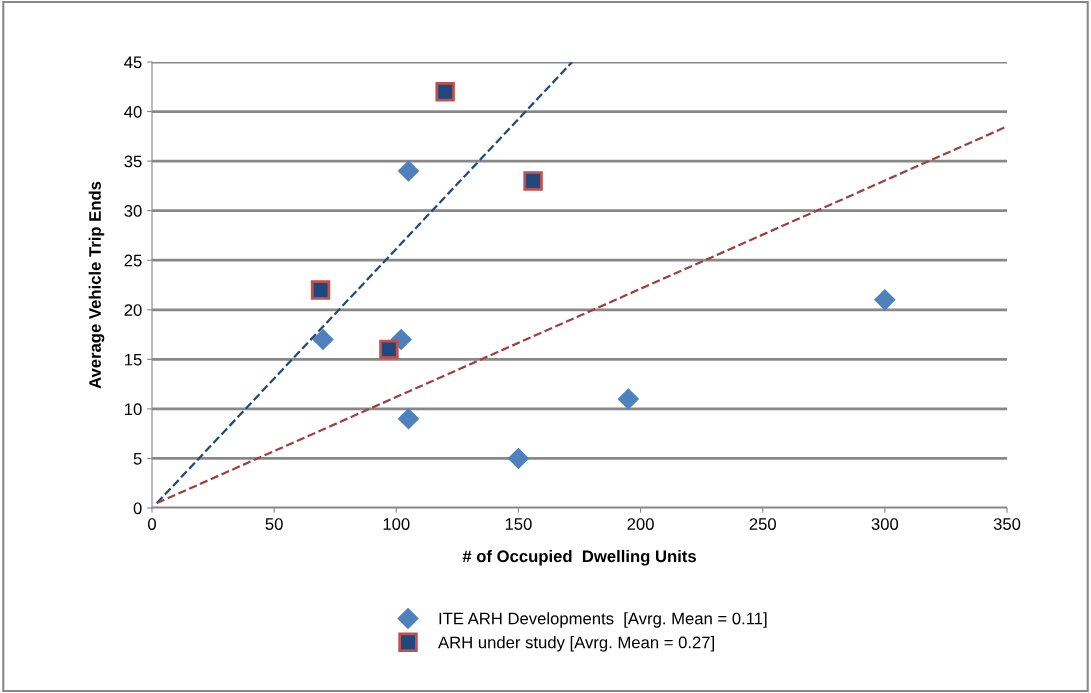 This screenshot has height=693, width=1091. What do you see at coordinates (137, 508) in the screenshot?
I see `y-tick-label: 0` at bounding box center [137, 508].